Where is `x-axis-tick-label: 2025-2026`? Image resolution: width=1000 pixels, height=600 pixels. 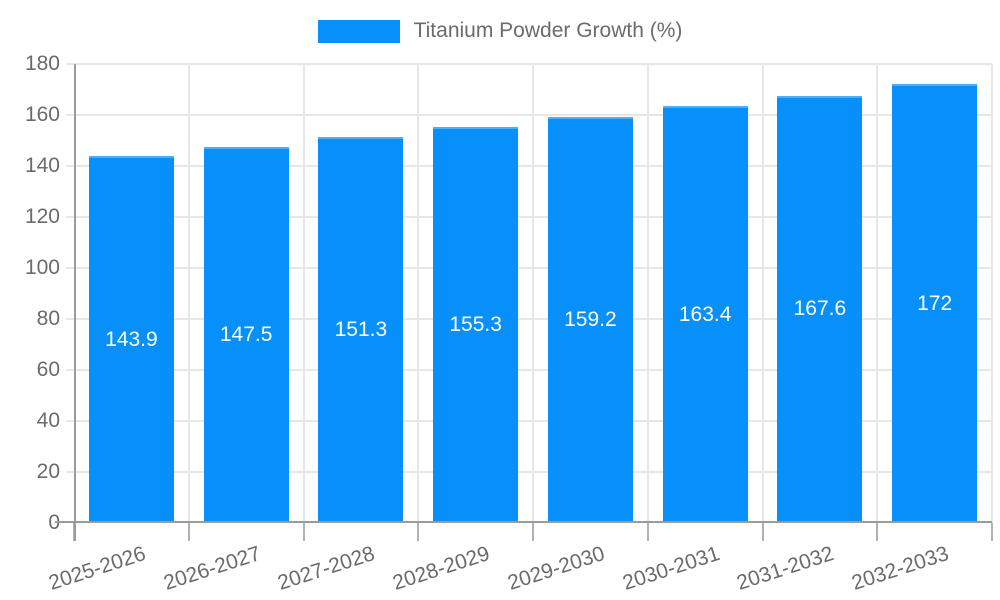 x-axis-tick-label: 2025-2026 is located at coordinates (97, 568).